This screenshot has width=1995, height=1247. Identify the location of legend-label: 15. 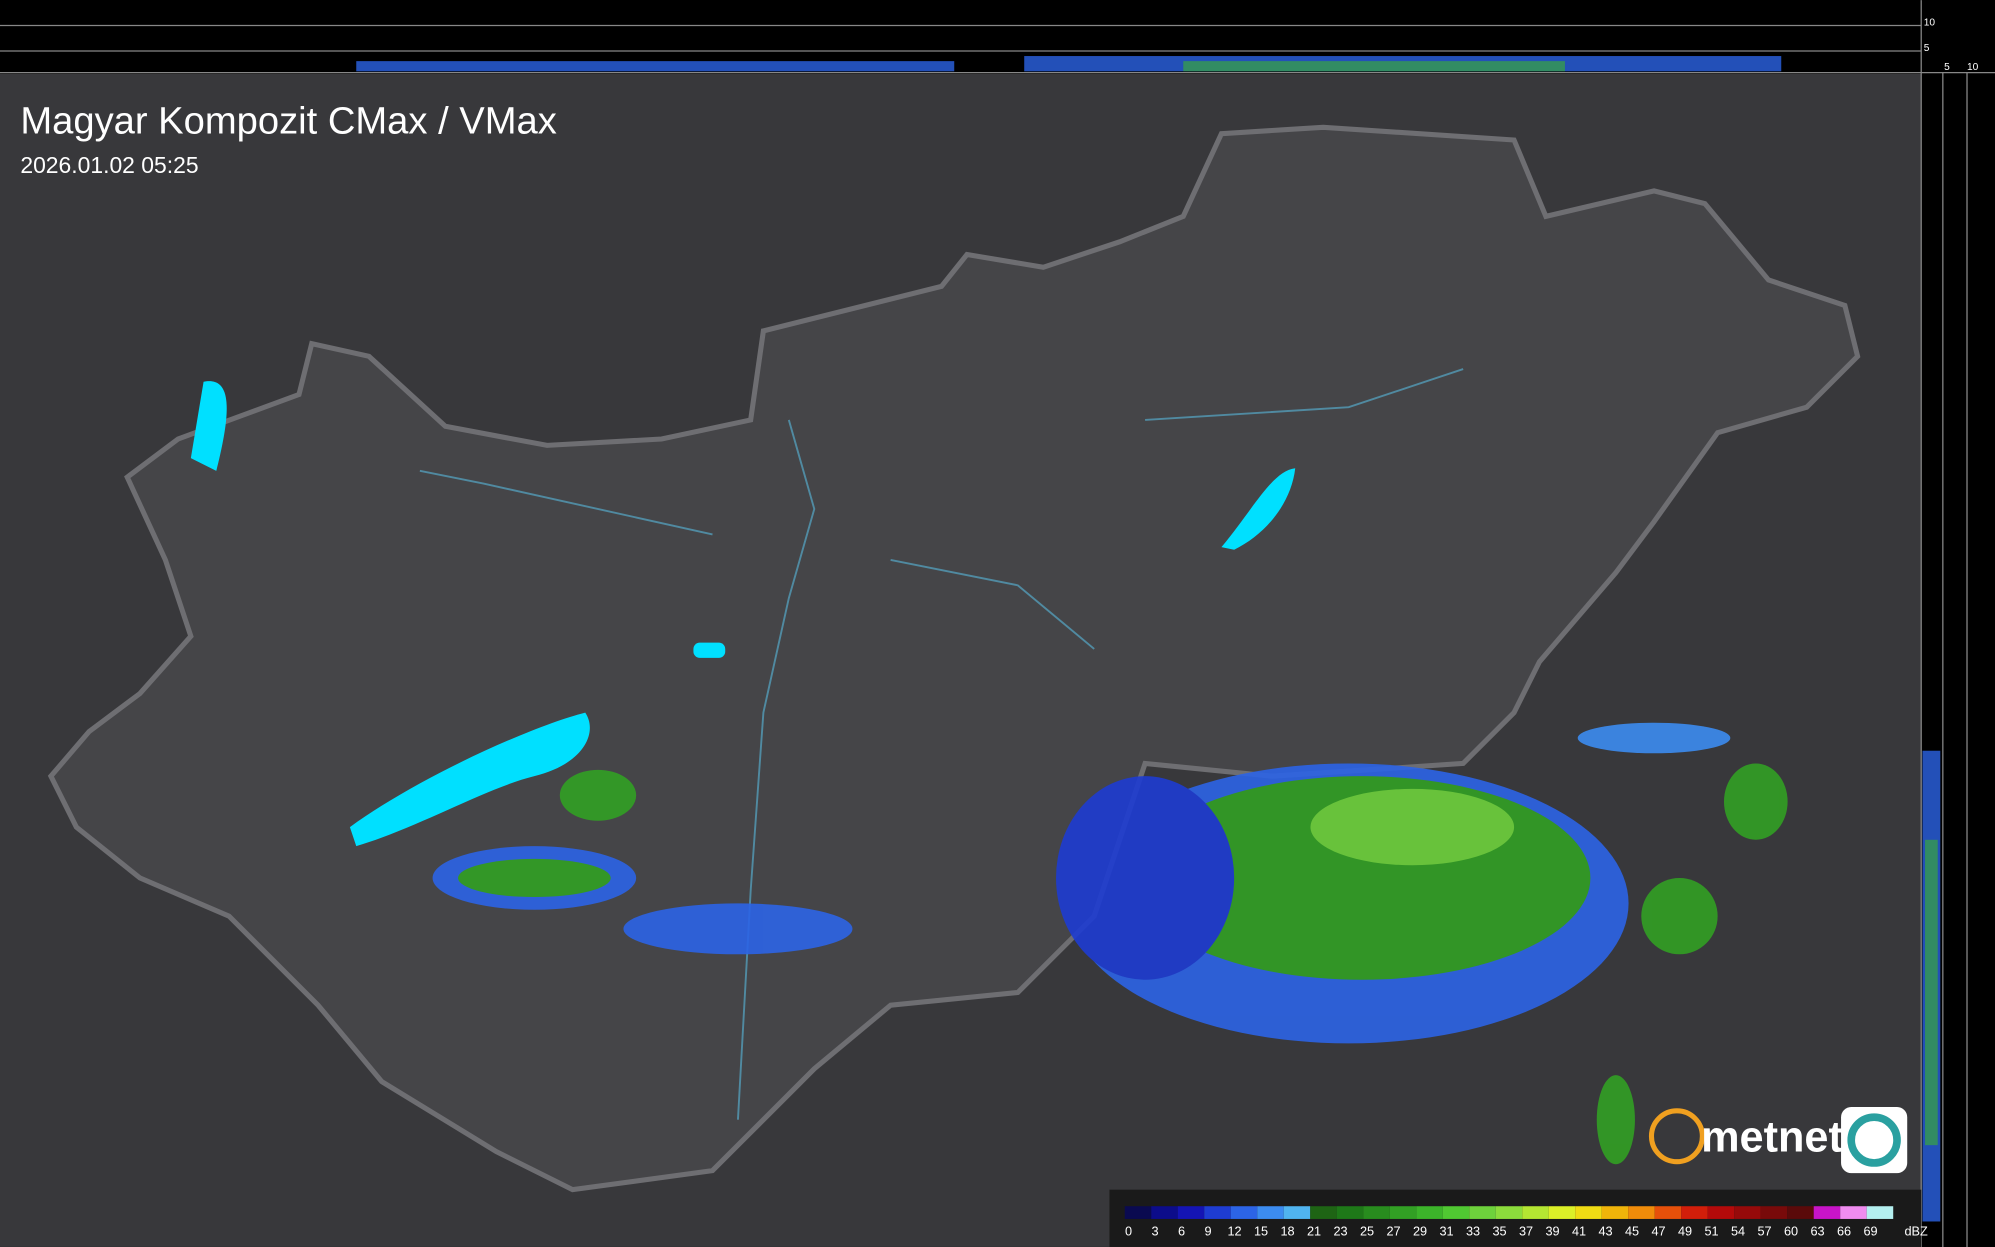
(1261, 1230).